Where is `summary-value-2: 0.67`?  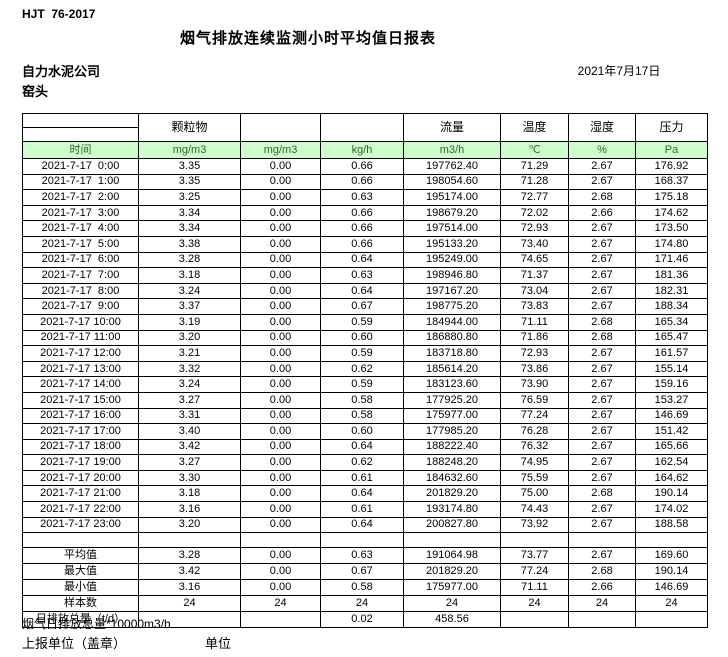 summary-value-2: 0.67 is located at coordinates (362, 572).